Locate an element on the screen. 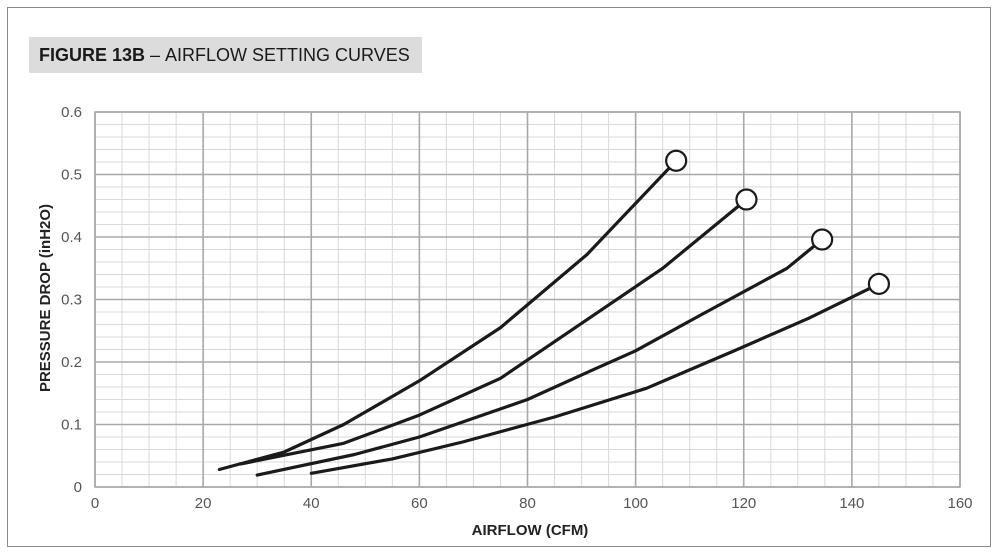 The width and height of the screenshot is (998, 554). y-tick-labels: 0 0.1 0.2 0.3 0.4 0.5 0.6 is located at coordinates (71, 300).